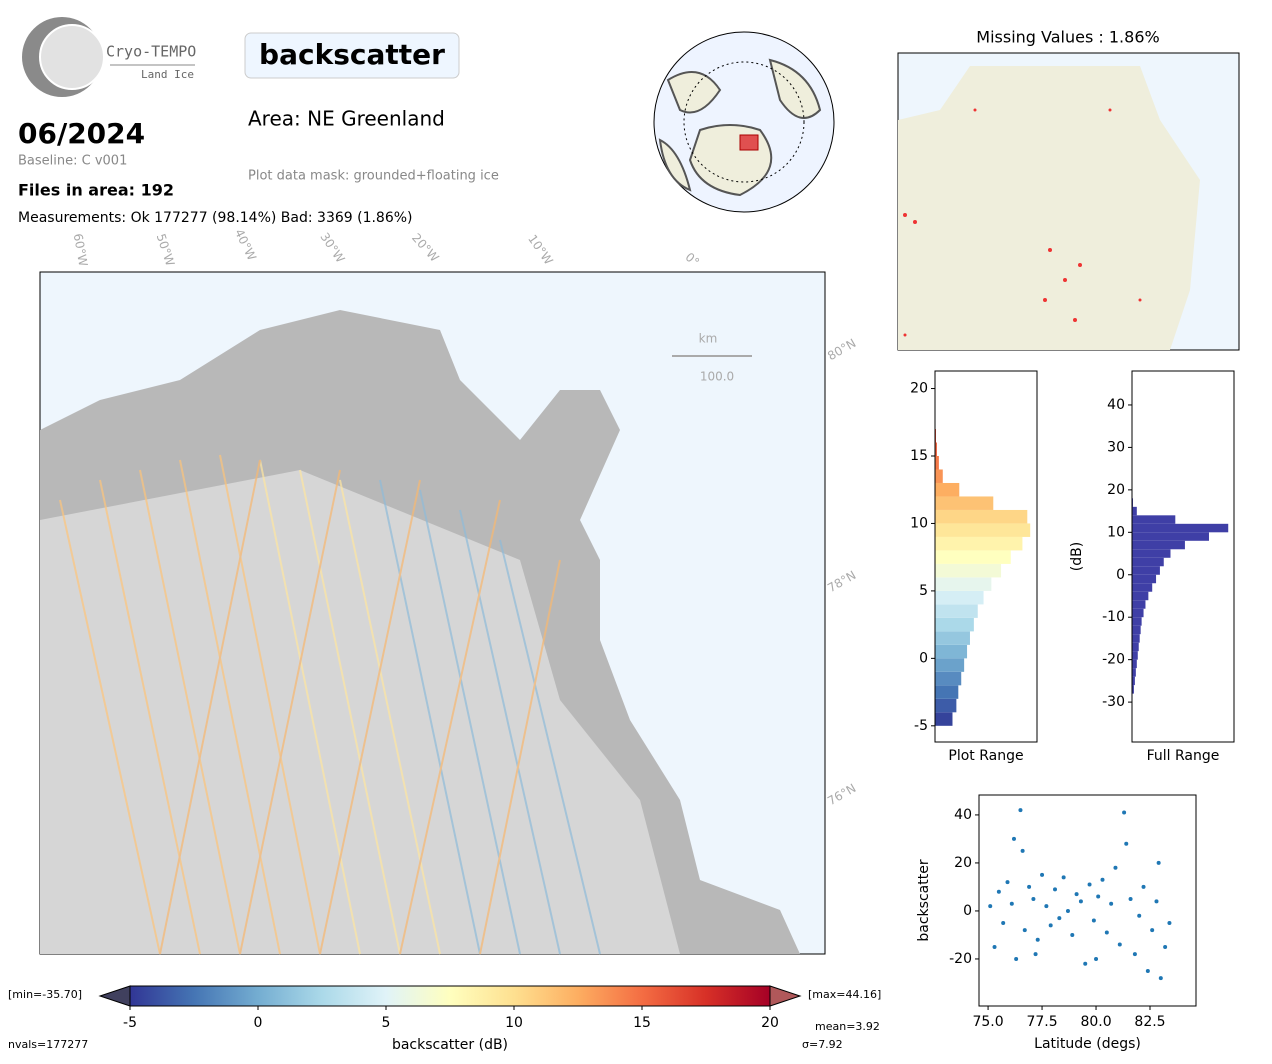  What do you see at coordinates (822, 1044) in the screenshot?
I see `sigma-label: σ=7.92` at bounding box center [822, 1044].